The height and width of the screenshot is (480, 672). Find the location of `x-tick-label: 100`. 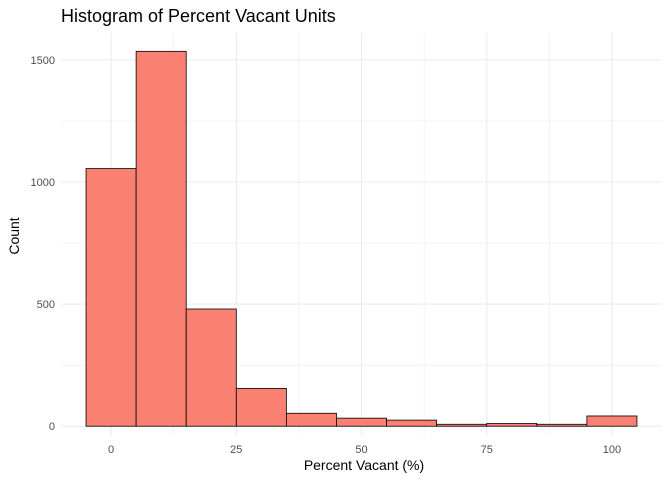

x-tick-label: 100 is located at coordinates (612, 450).